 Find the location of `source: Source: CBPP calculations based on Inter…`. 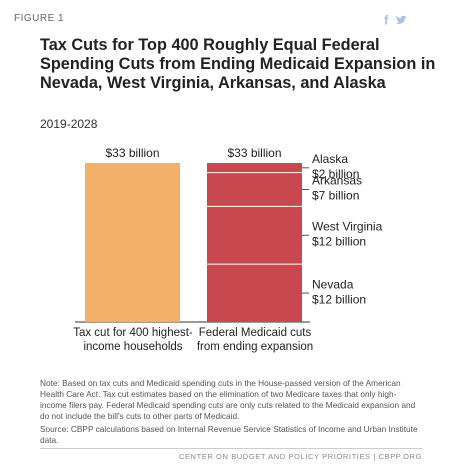

source: Source: CBPP calculations based on Inter… is located at coordinates (229, 434).